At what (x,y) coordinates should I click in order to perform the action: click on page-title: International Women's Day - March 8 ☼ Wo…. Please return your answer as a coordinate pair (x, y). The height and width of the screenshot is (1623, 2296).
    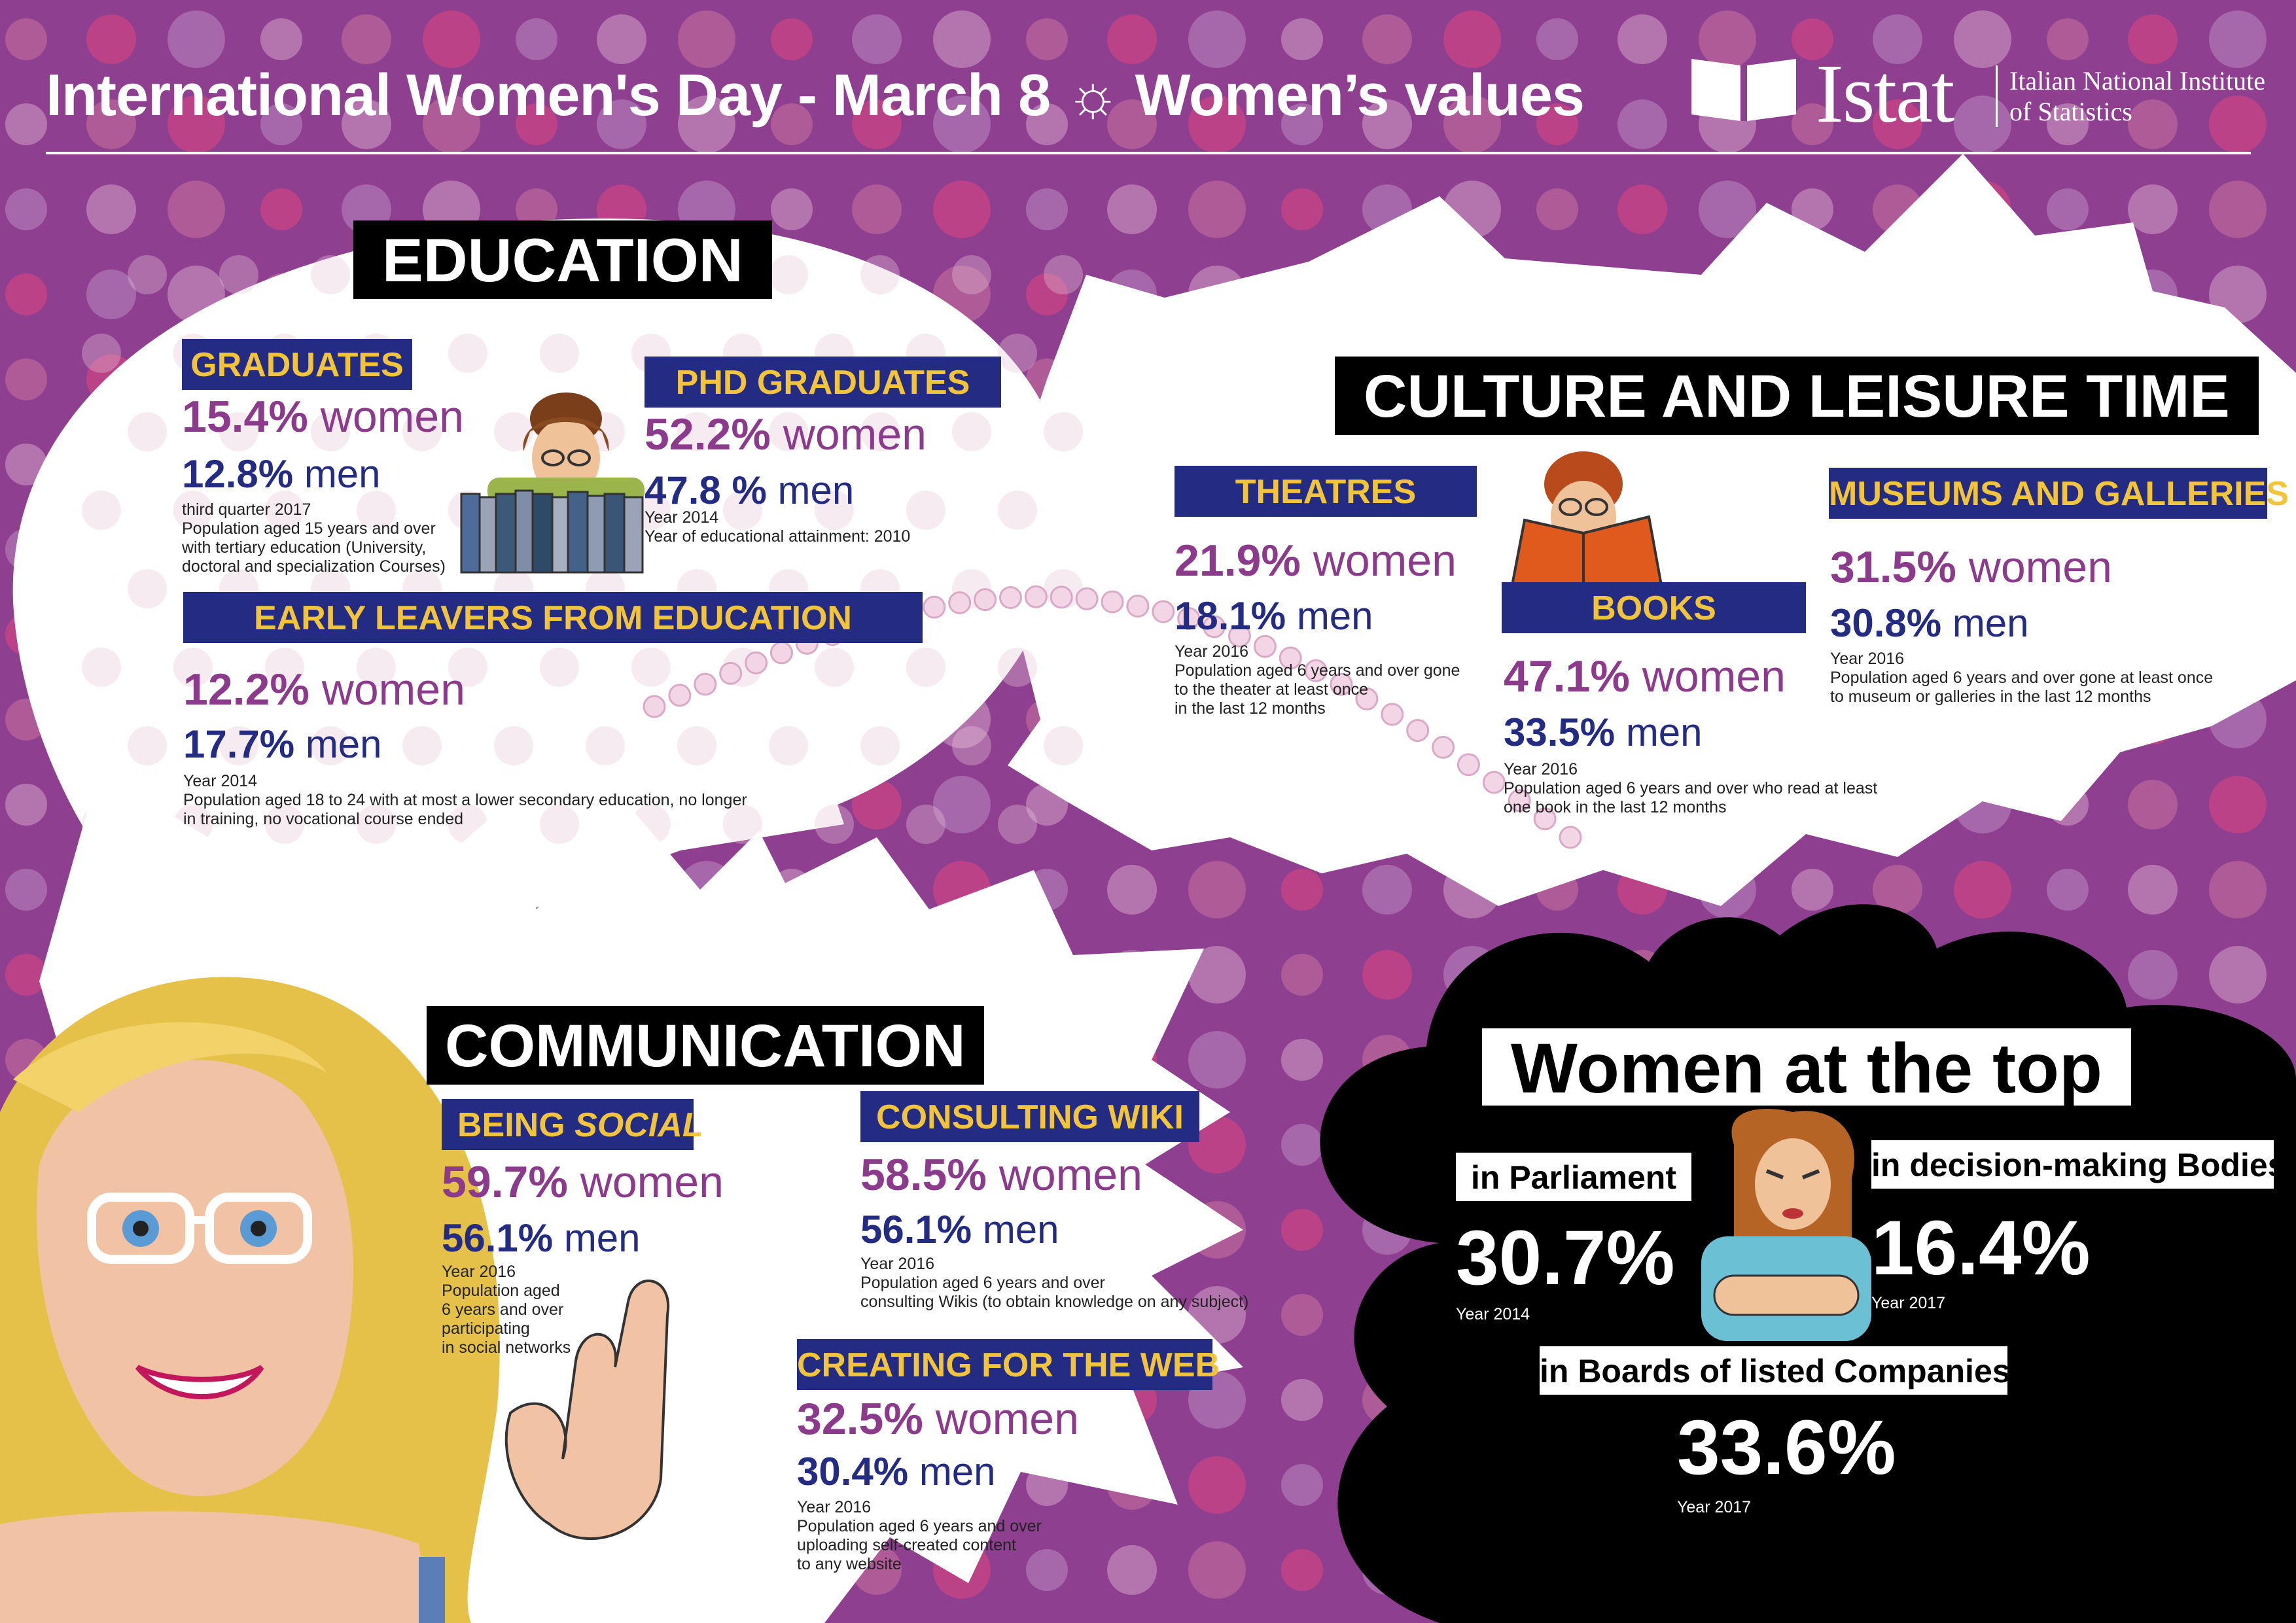
    Looking at the image, I should click on (815, 95).